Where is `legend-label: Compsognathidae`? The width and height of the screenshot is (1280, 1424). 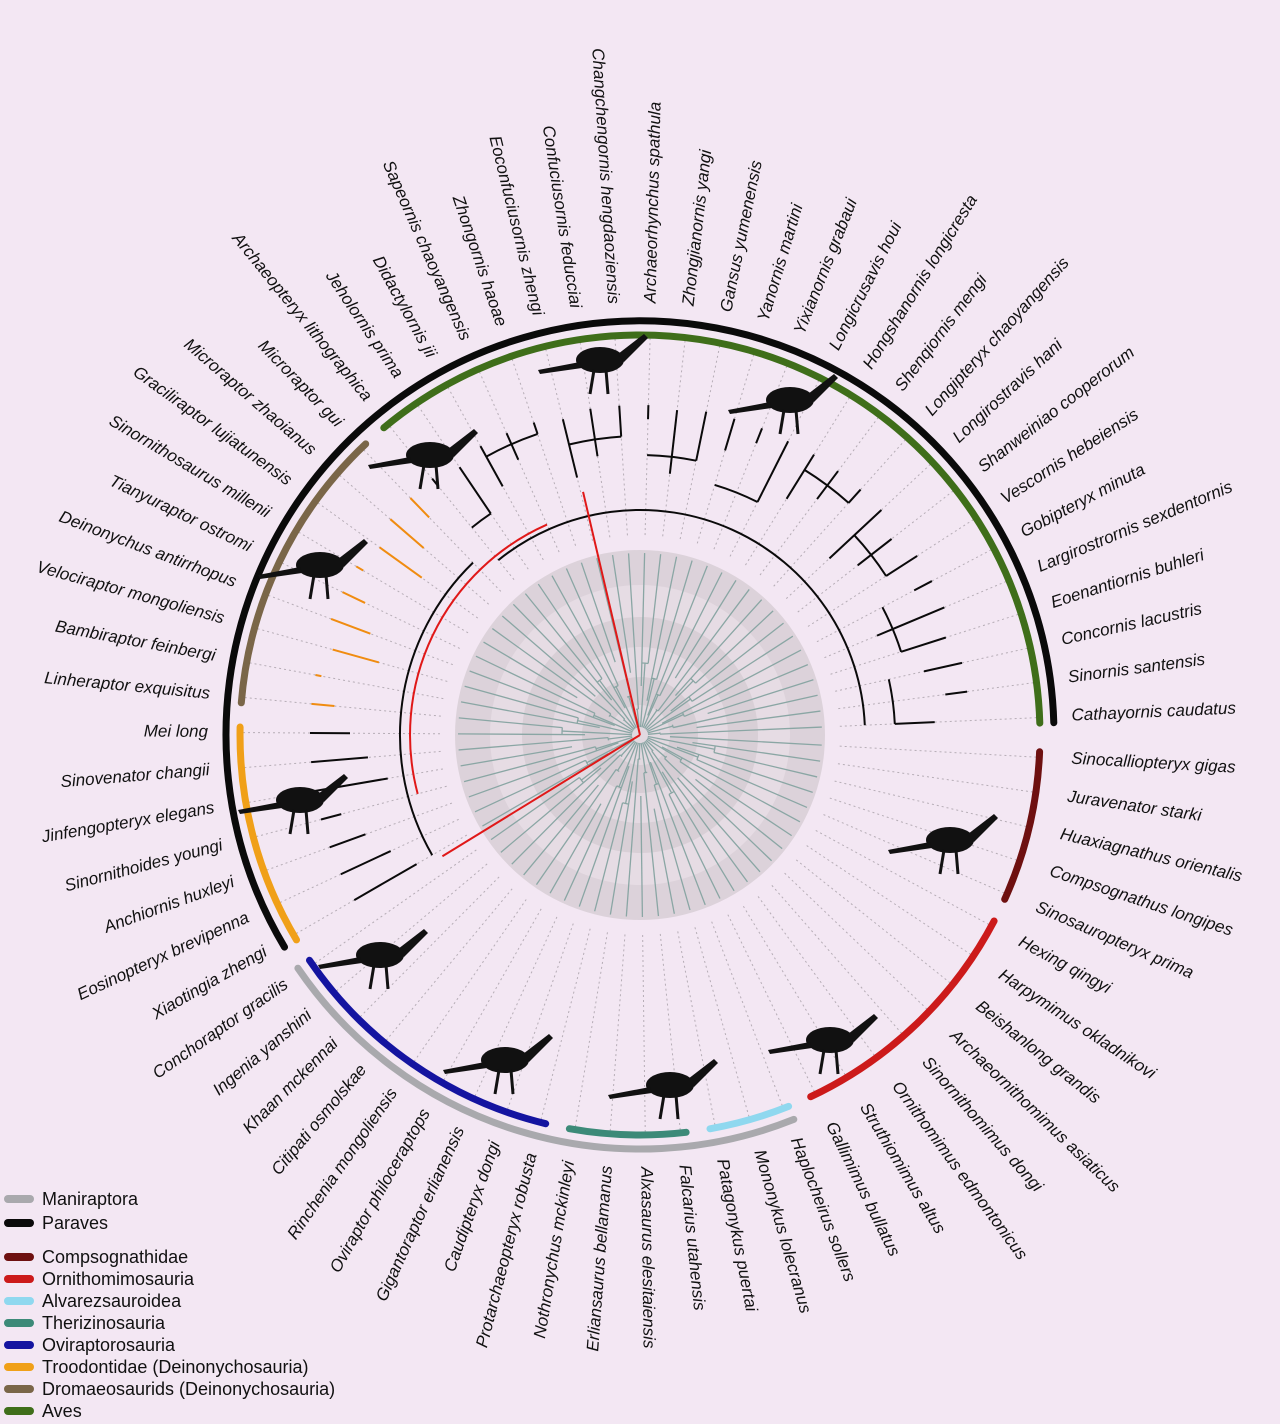
legend-label: Compsognathidae is located at coordinates (115, 1256).